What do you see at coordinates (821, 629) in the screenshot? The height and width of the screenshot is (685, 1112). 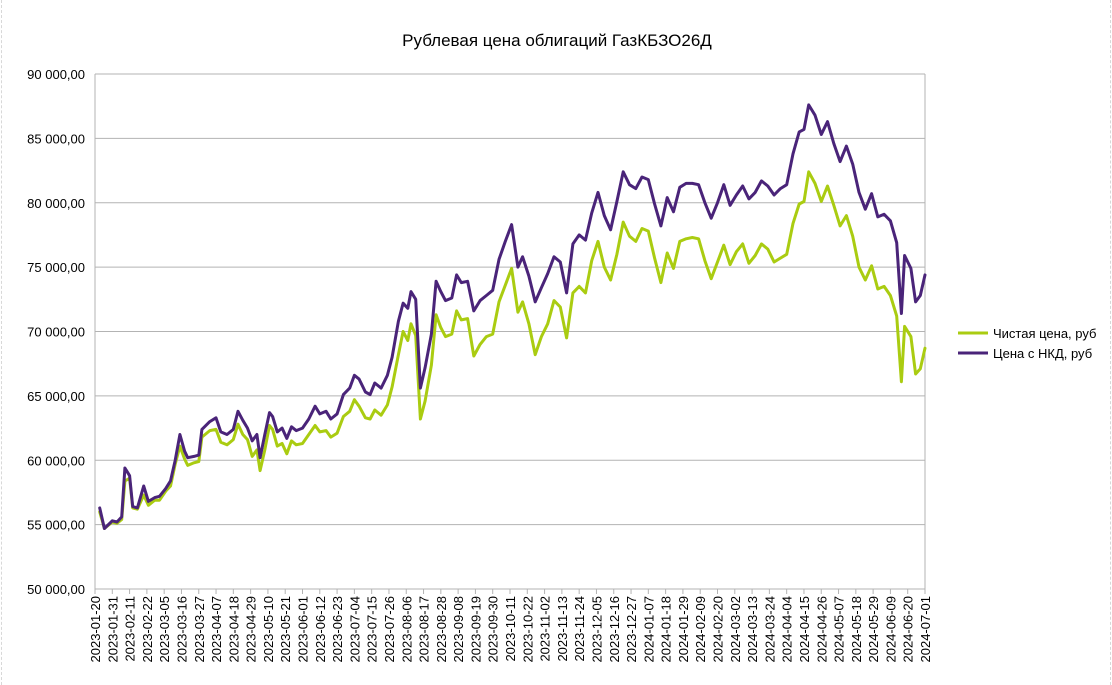 I see `x-tick-label: 2024-04-26` at bounding box center [821, 629].